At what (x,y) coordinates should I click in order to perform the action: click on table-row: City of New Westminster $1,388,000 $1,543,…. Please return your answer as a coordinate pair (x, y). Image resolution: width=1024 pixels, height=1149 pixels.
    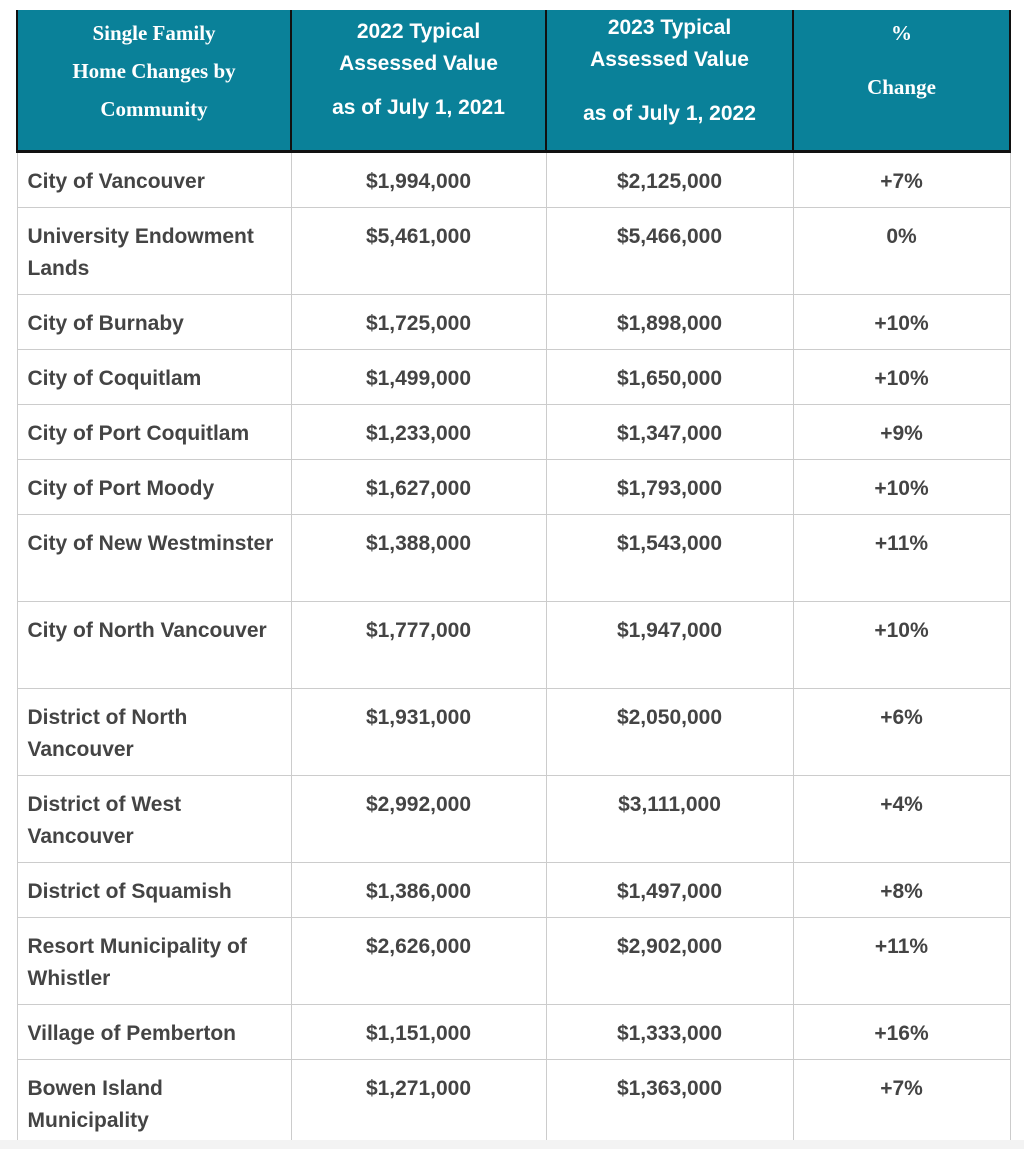
    Looking at the image, I should click on (513, 558).